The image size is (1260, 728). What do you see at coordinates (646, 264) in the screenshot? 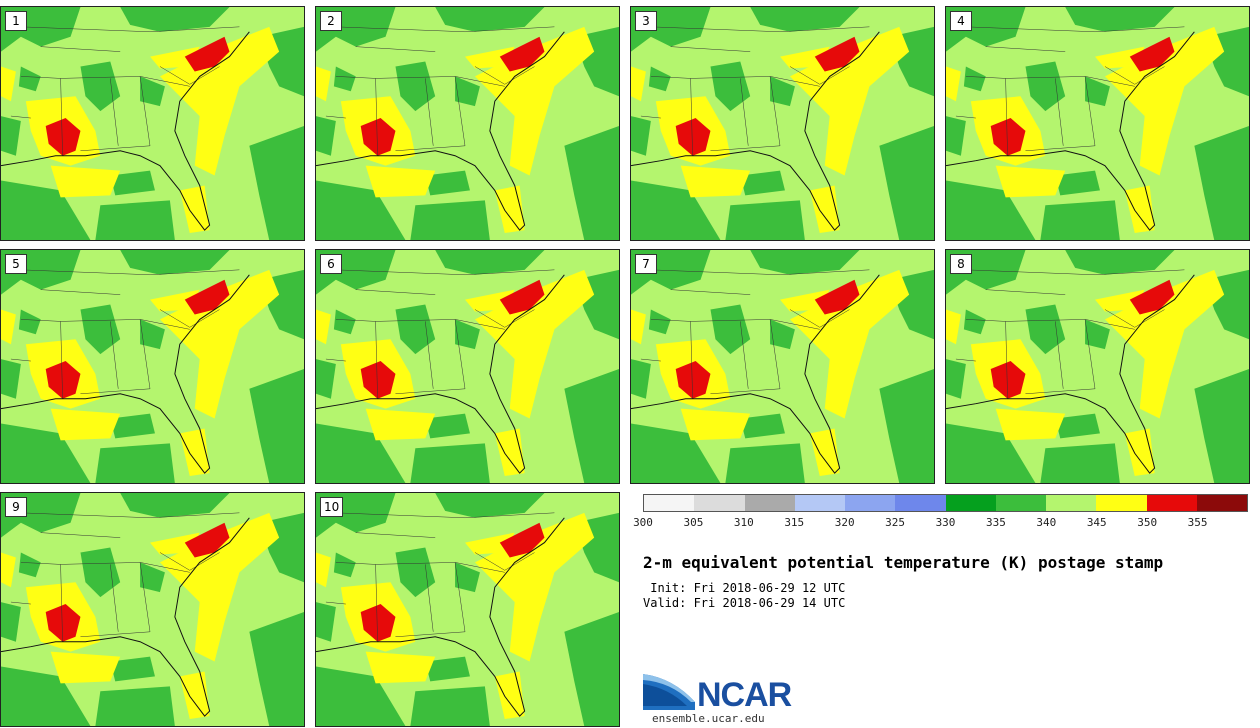
I see `member-number-label: 7` at bounding box center [646, 264].